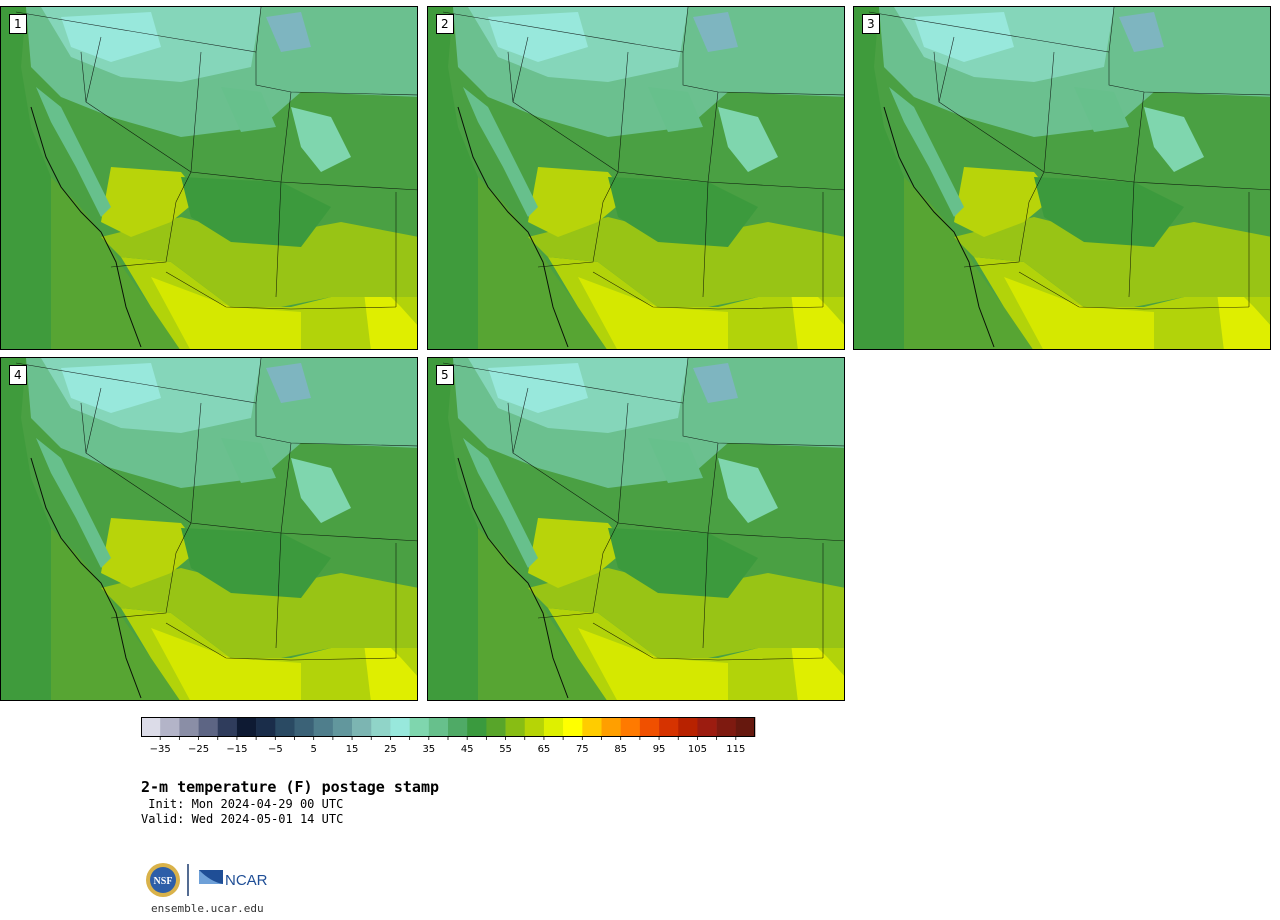  I want to click on nsf-logo-text: NSF, so click(163, 881).